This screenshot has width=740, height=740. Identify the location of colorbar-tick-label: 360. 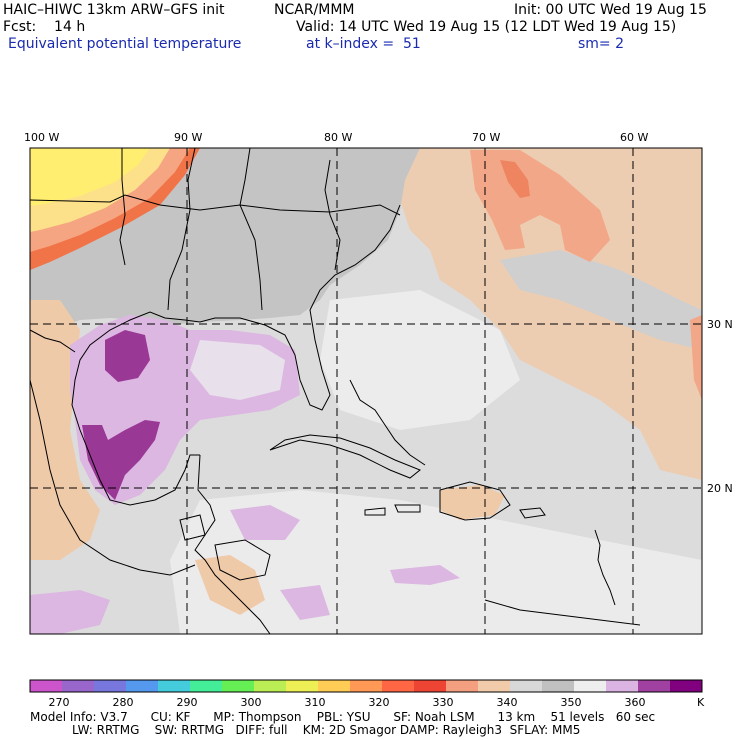
(635, 702).